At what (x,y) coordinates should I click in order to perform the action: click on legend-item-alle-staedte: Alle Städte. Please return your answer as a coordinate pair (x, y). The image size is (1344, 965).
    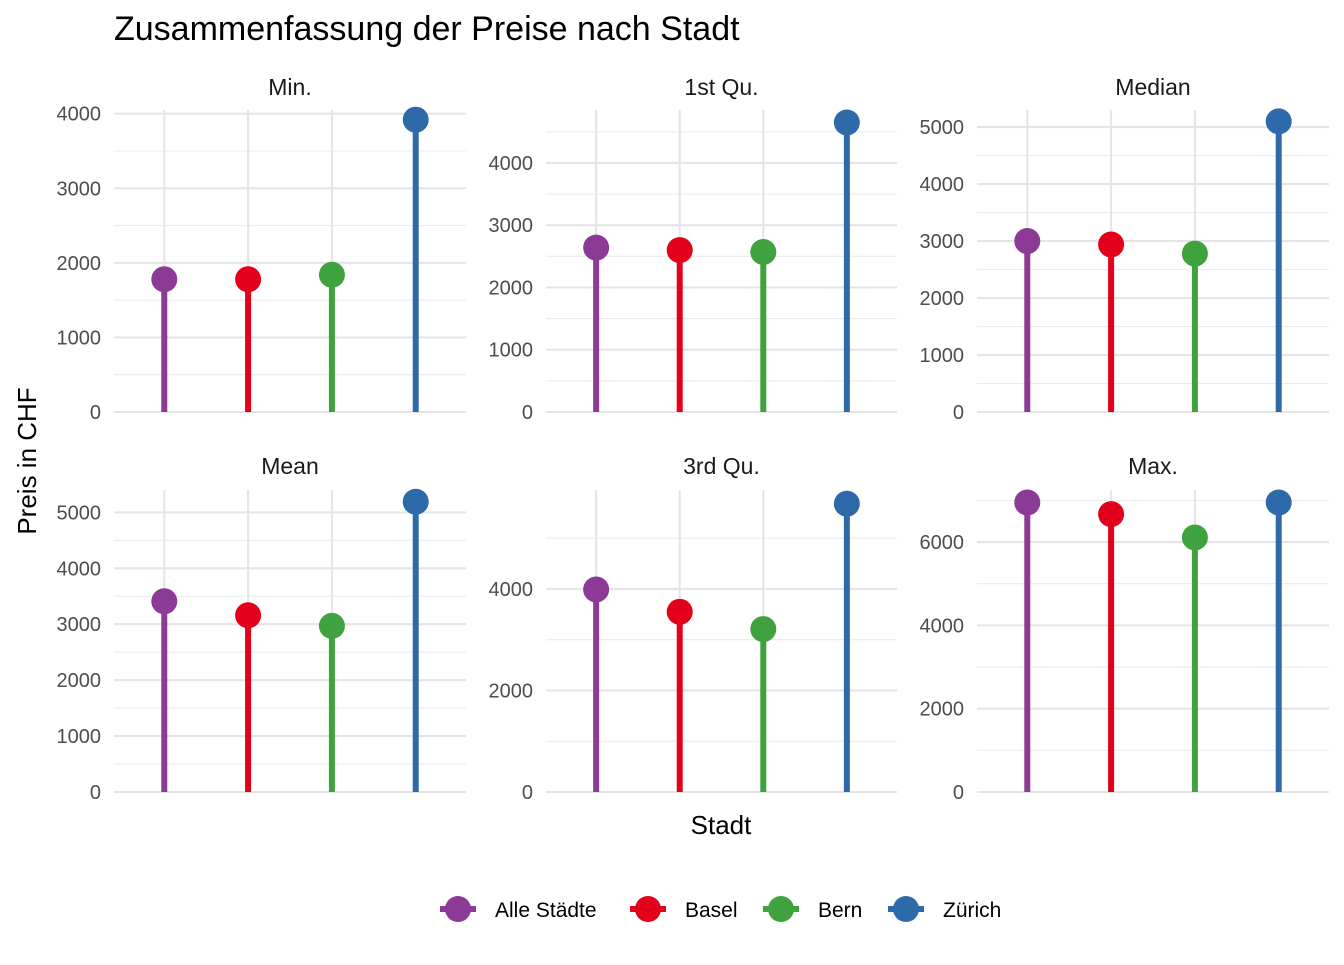
    Looking at the image, I should click on (518, 909).